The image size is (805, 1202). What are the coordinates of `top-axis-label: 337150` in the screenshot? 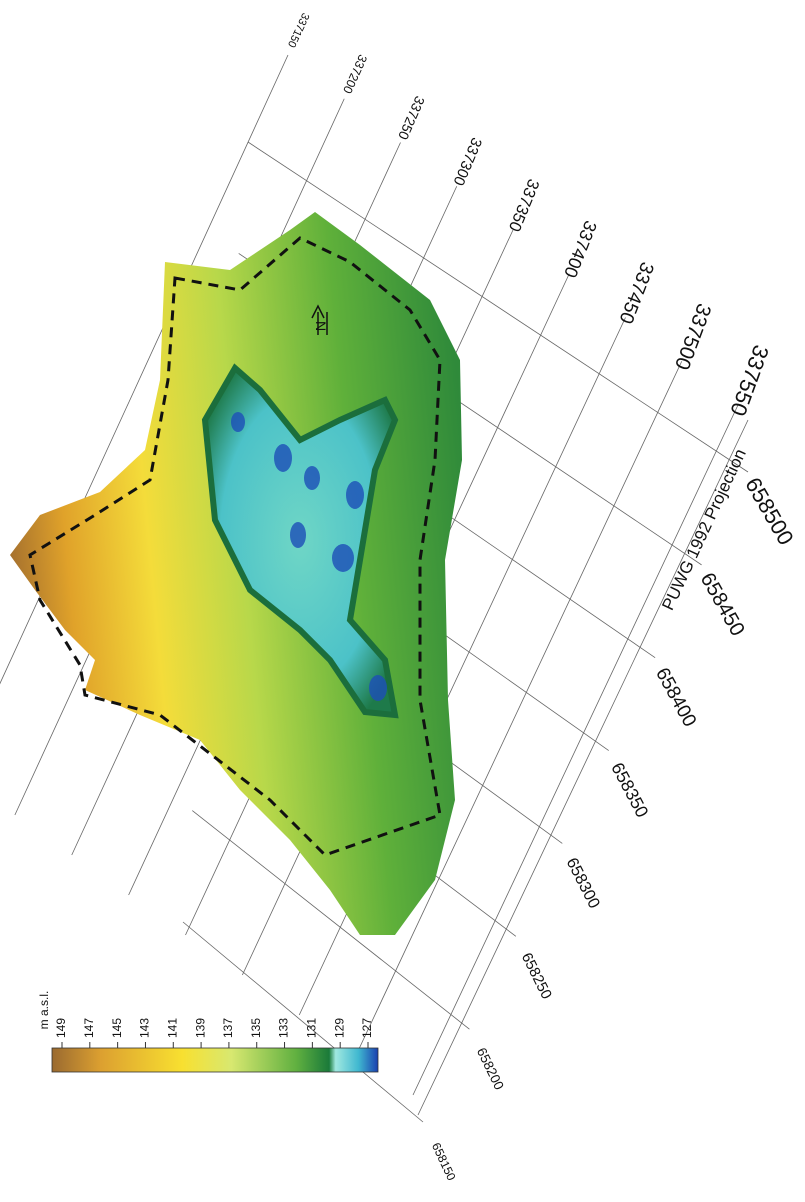 It's located at (298, 30).